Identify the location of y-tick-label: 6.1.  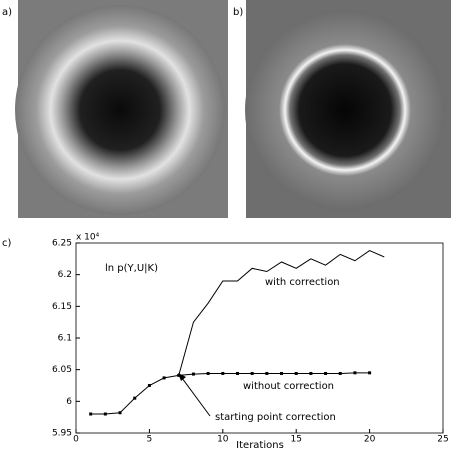
(65, 339).